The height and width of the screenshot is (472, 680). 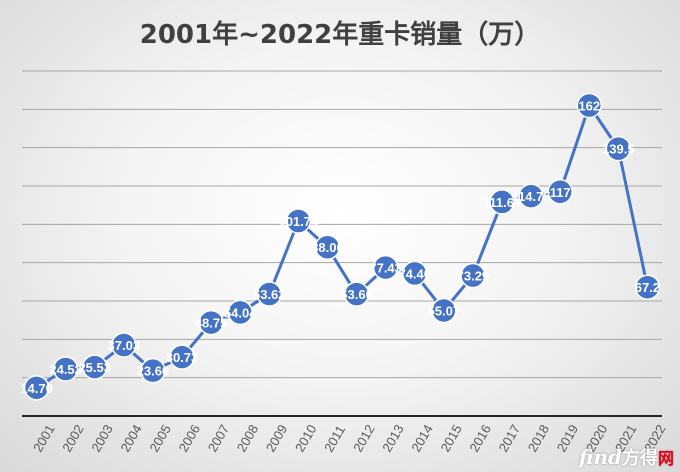 I want to click on data-label: 77.43, so click(x=385, y=268).